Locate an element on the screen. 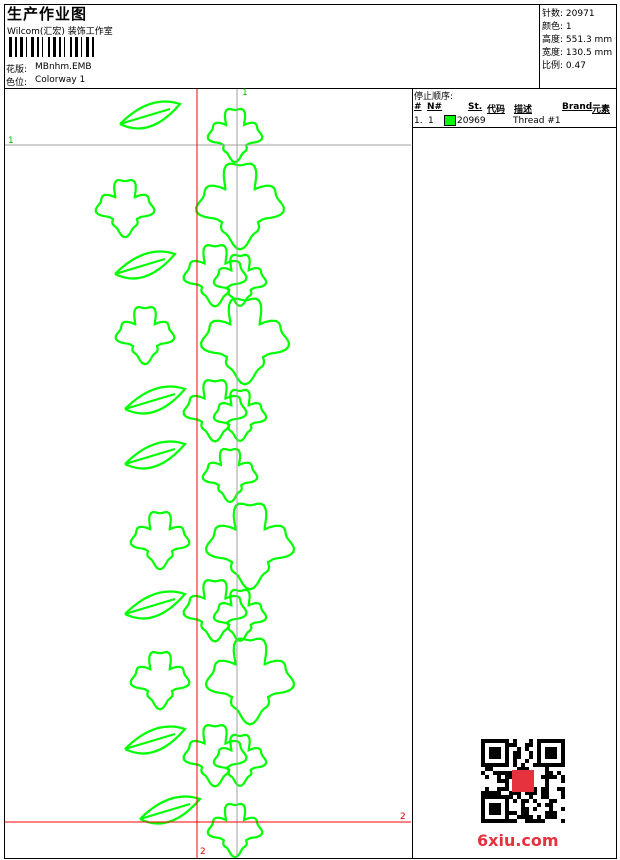 Image resolution: width=620 pixels, height=860 pixels. row-needle: 1 is located at coordinates (431, 121).